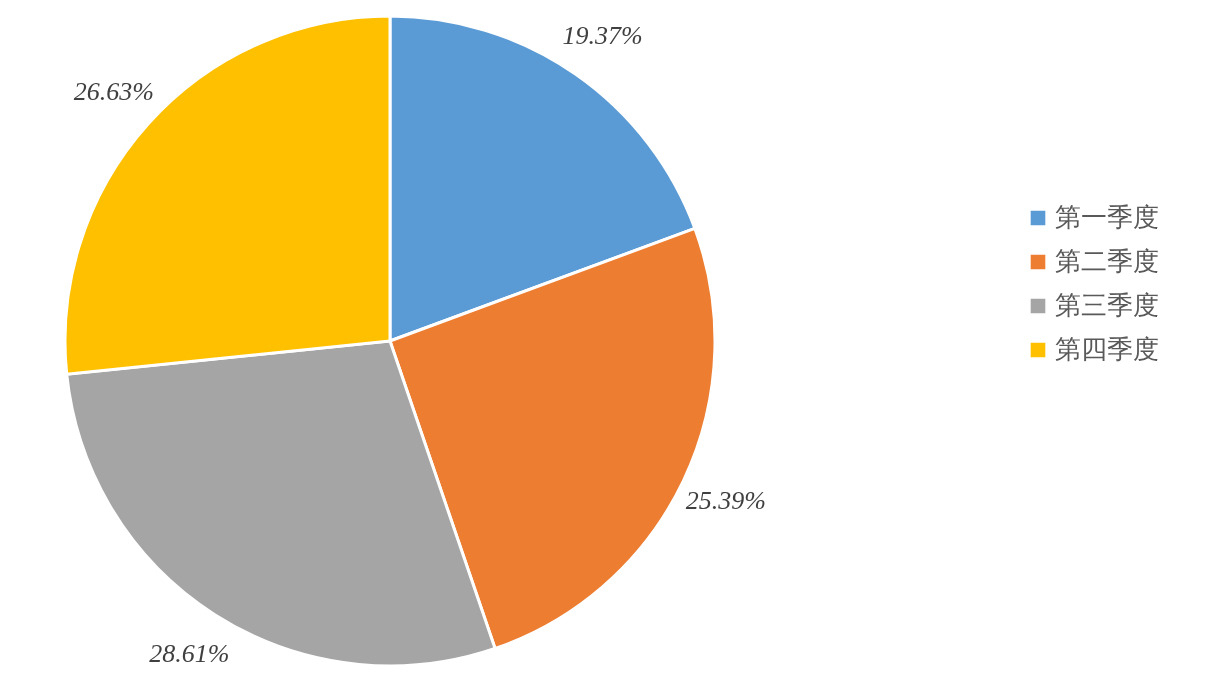  What do you see at coordinates (1107, 305) in the screenshot?
I see `legend-label: 第三季度` at bounding box center [1107, 305].